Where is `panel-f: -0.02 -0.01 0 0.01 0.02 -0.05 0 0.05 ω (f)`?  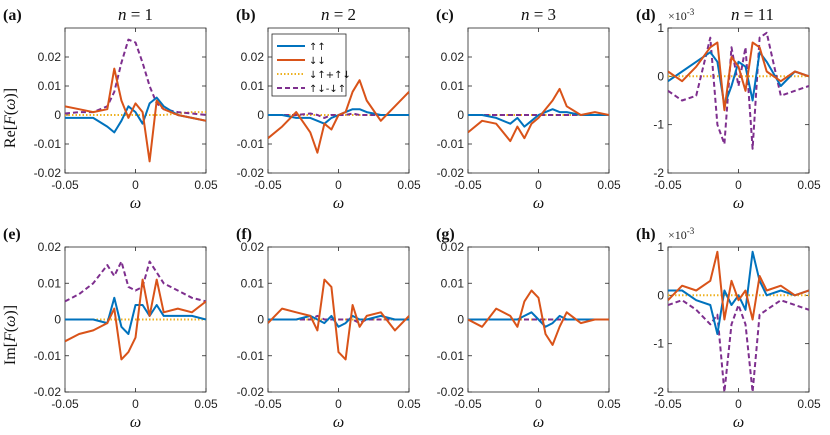 panel-f: -0.02 -0.01 0 0.01 0.02 -0.05 0 0.05 ω (f) is located at coordinates (328, 328).